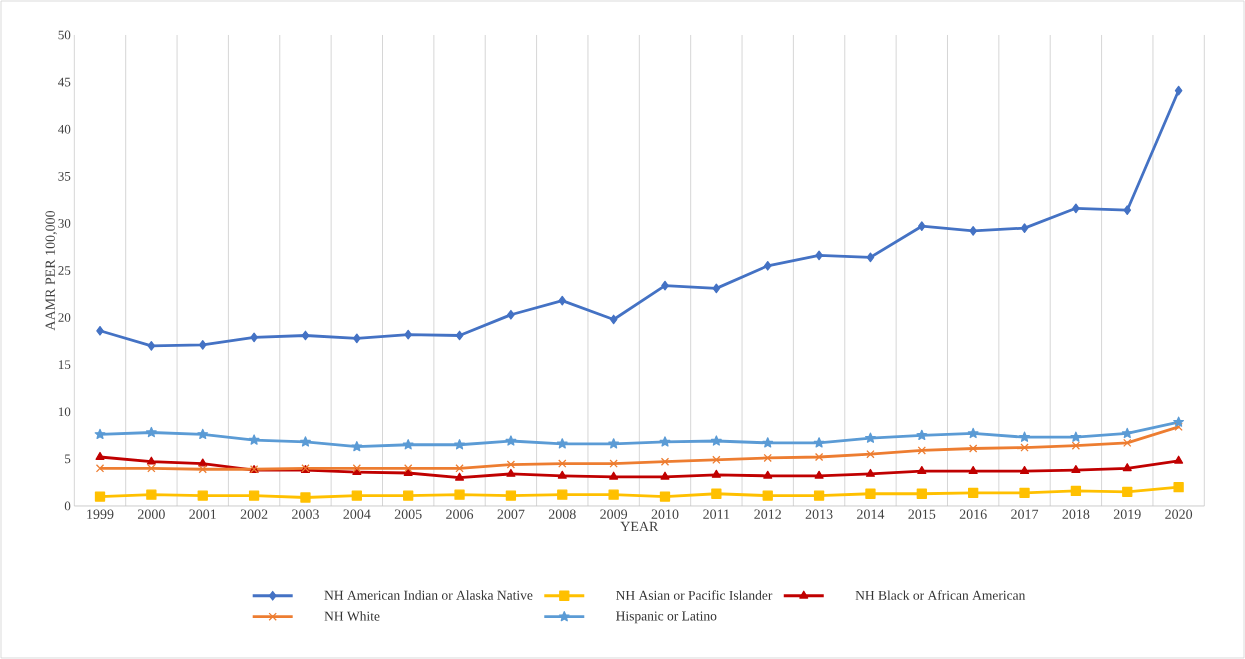 This screenshot has height=659, width=1245. What do you see at coordinates (67, 506) in the screenshot?
I see `y-tick-label: 0` at bounding box center [67, 506].